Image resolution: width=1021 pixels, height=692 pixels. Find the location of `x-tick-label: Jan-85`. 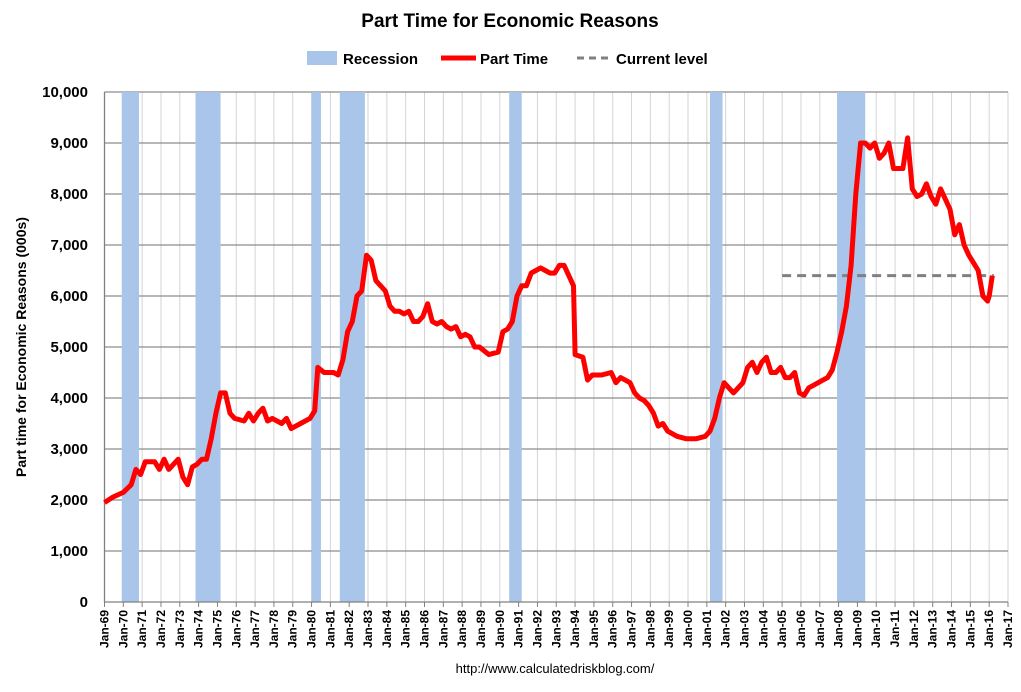

x-tick-label: Jan-85 is located at coordinates (406, 629).